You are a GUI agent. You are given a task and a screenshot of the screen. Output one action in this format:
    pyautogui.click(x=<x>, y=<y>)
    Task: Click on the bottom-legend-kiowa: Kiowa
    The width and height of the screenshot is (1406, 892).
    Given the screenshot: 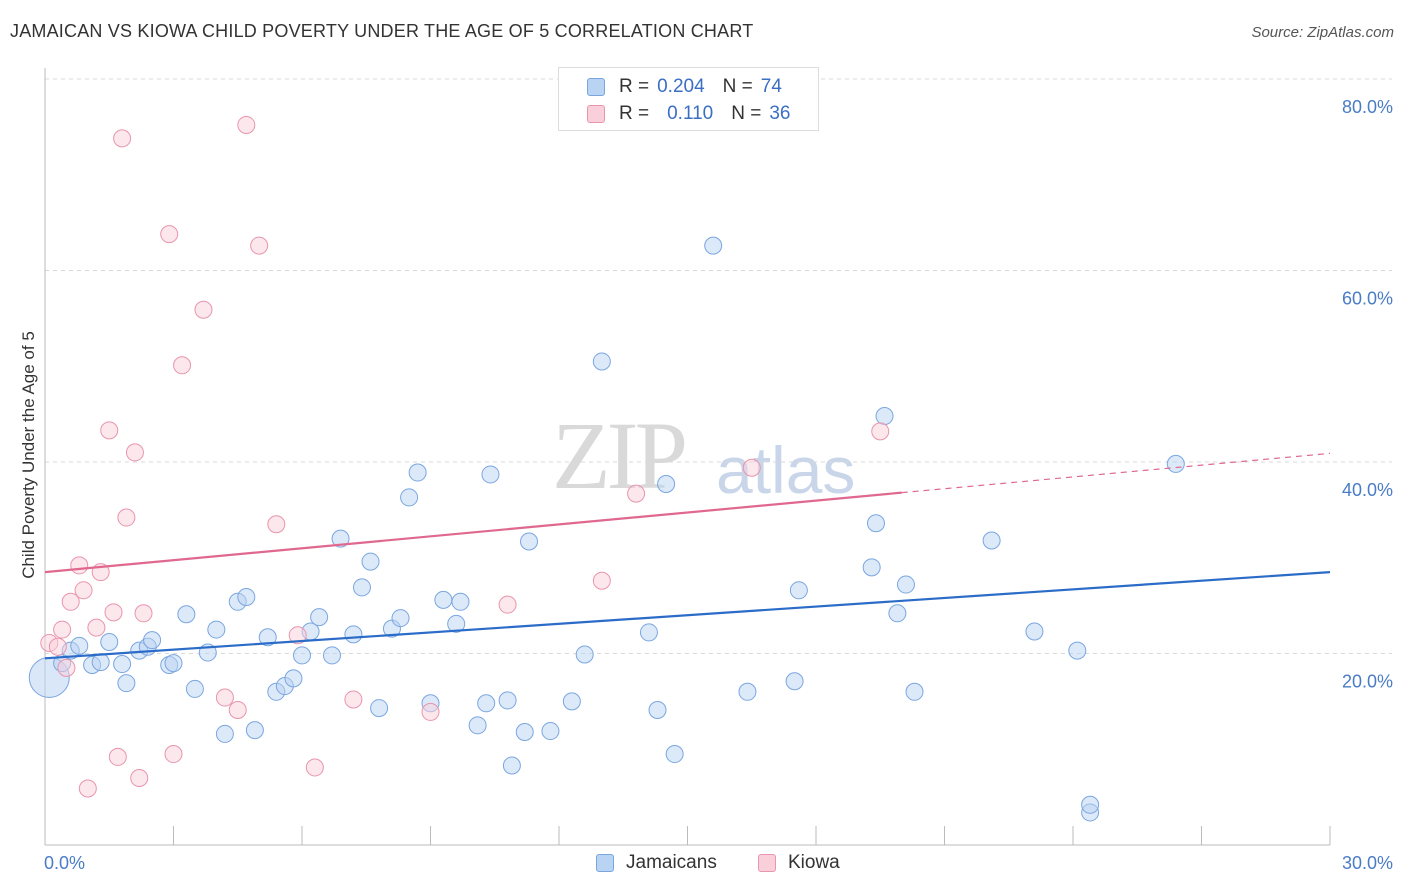 What is the action you would take?
    pyautogui.click(x=799, y=863)
    